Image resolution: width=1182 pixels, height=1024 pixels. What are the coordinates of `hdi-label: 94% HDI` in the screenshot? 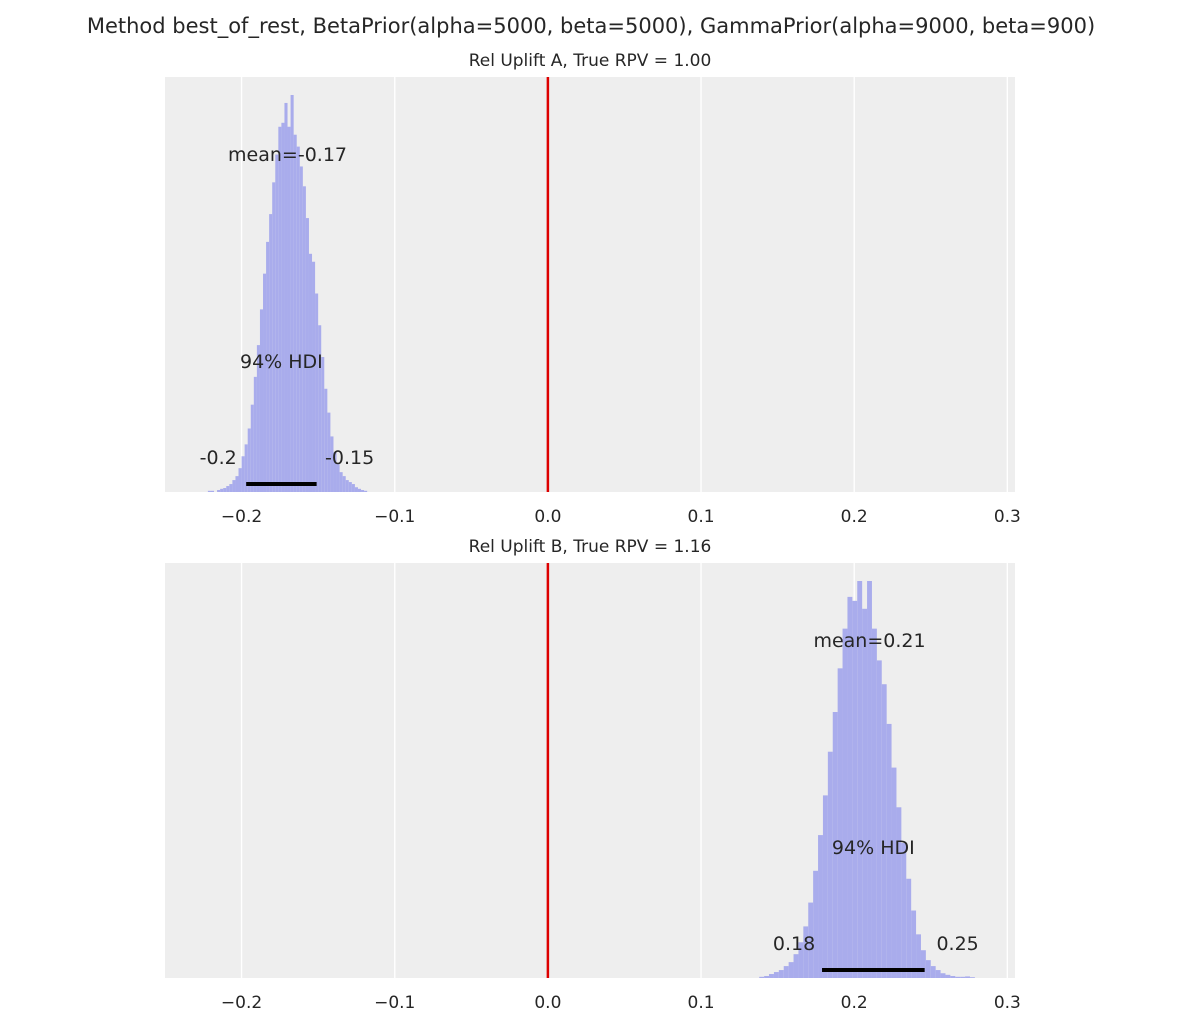 It's located at (873, 848).